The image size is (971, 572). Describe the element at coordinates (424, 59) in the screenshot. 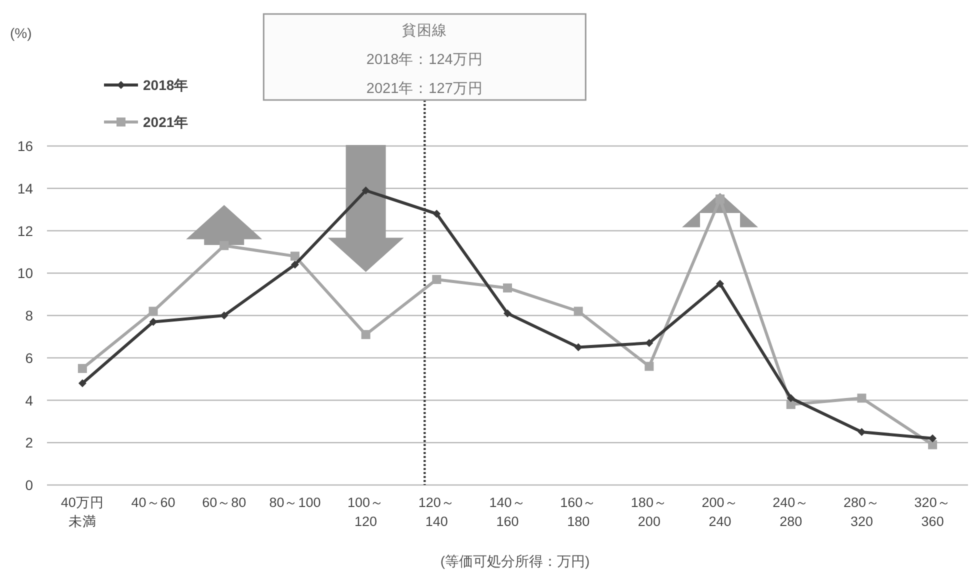

I see `ref-line-label: 貧困線 2018年：124万円 2021年：127万円` at that location.